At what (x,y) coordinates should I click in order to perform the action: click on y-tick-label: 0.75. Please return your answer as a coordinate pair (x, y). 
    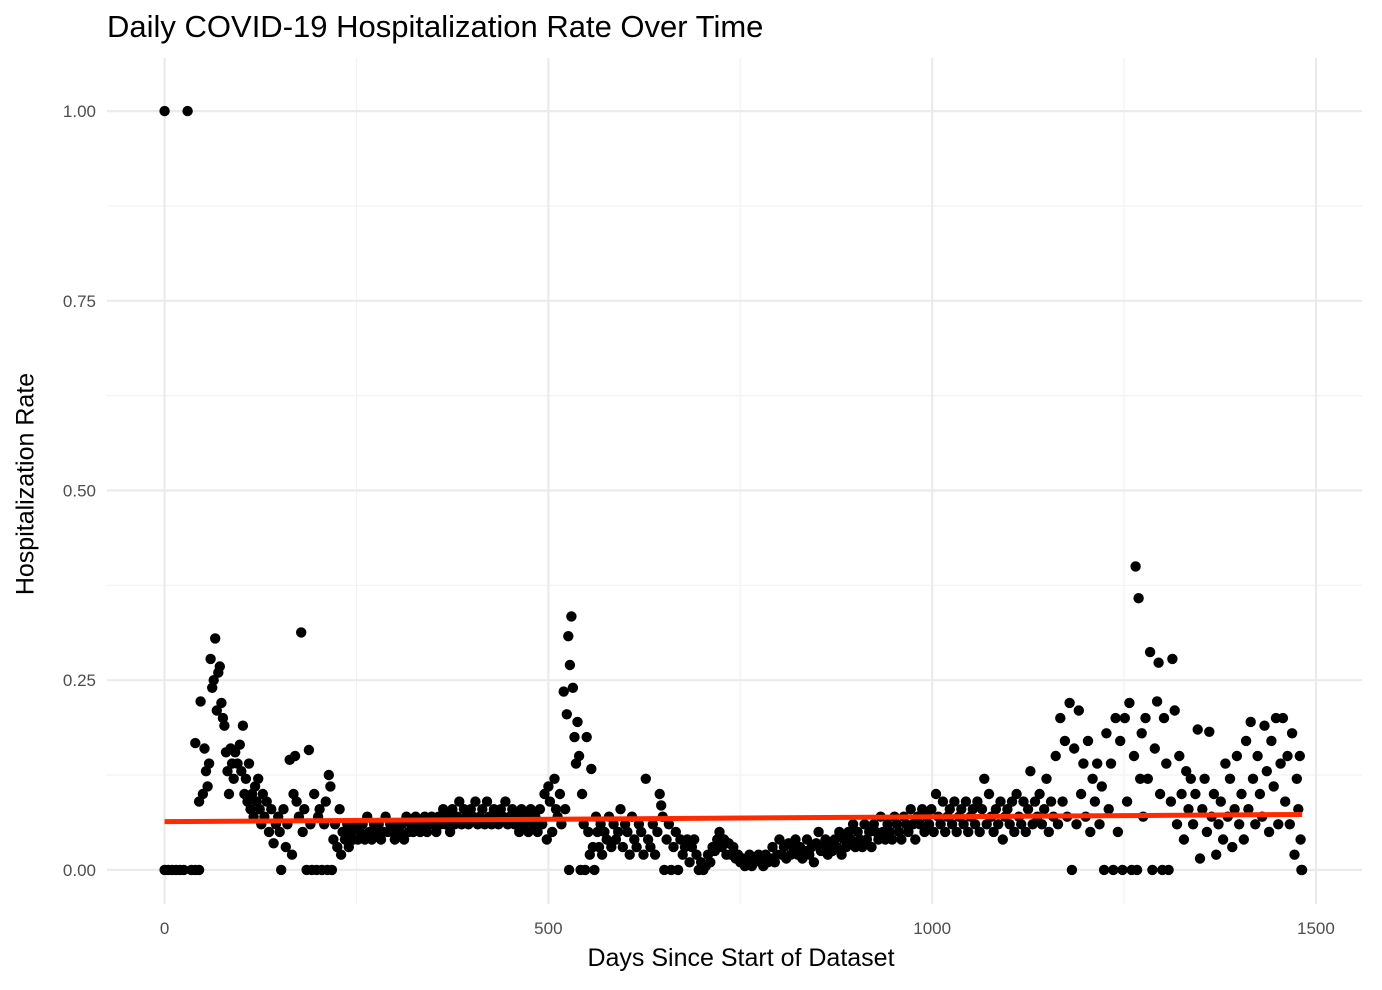
    Looking at the image, I should click on (79, 301).